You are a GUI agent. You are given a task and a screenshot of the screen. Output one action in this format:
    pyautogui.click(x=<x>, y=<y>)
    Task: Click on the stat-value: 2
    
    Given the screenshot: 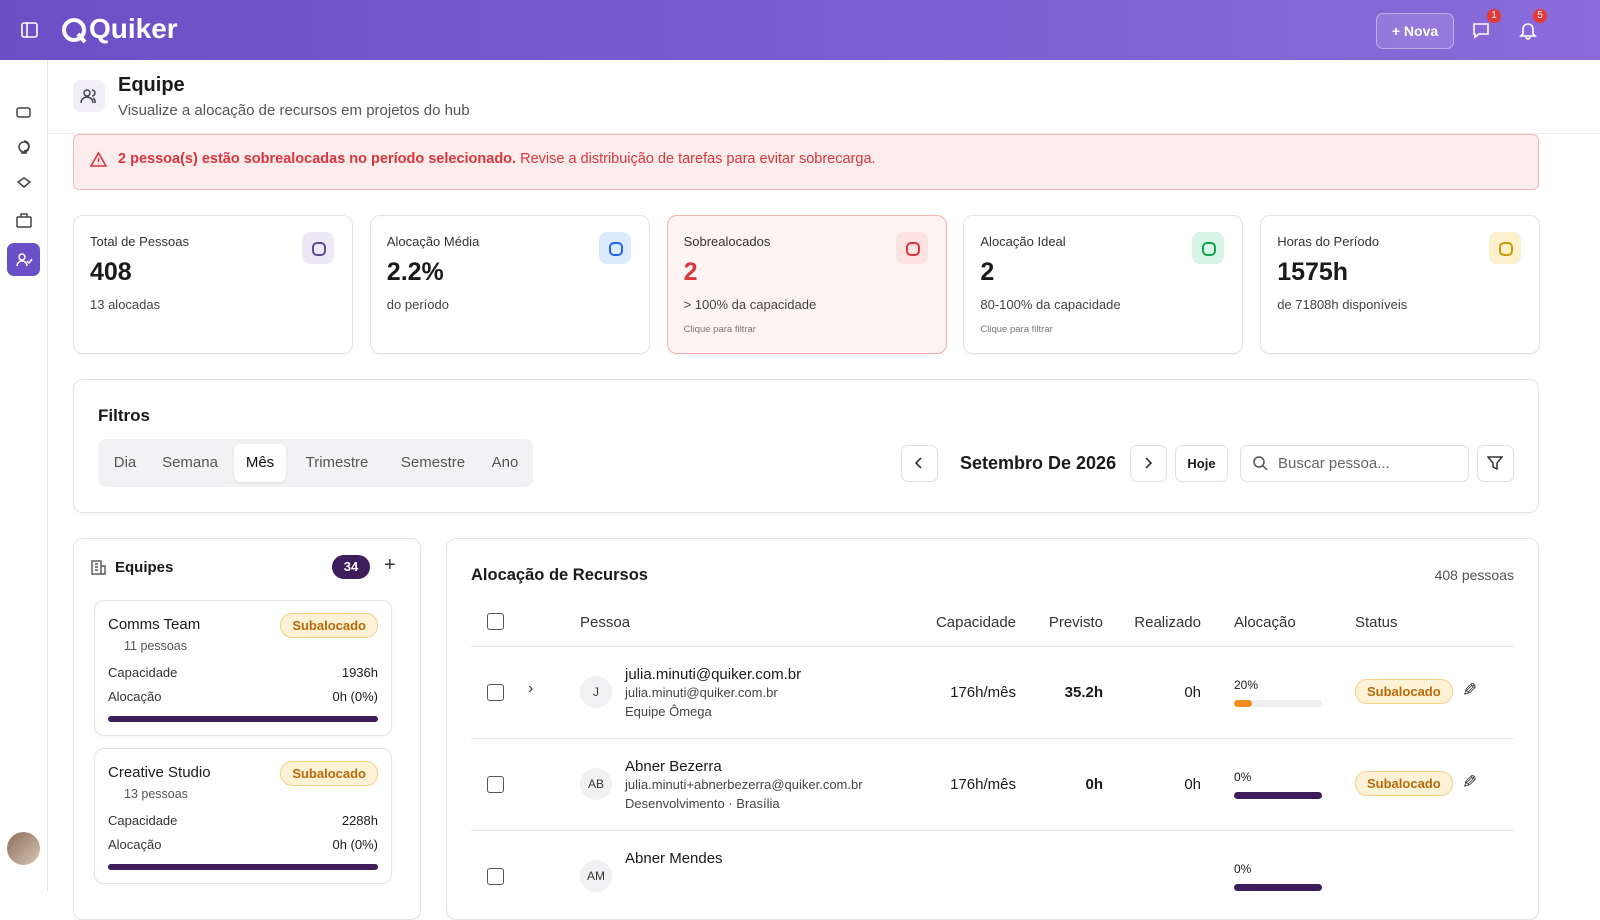 What is the action you would take?
    pyautogui.click(x=987, y=272)
    